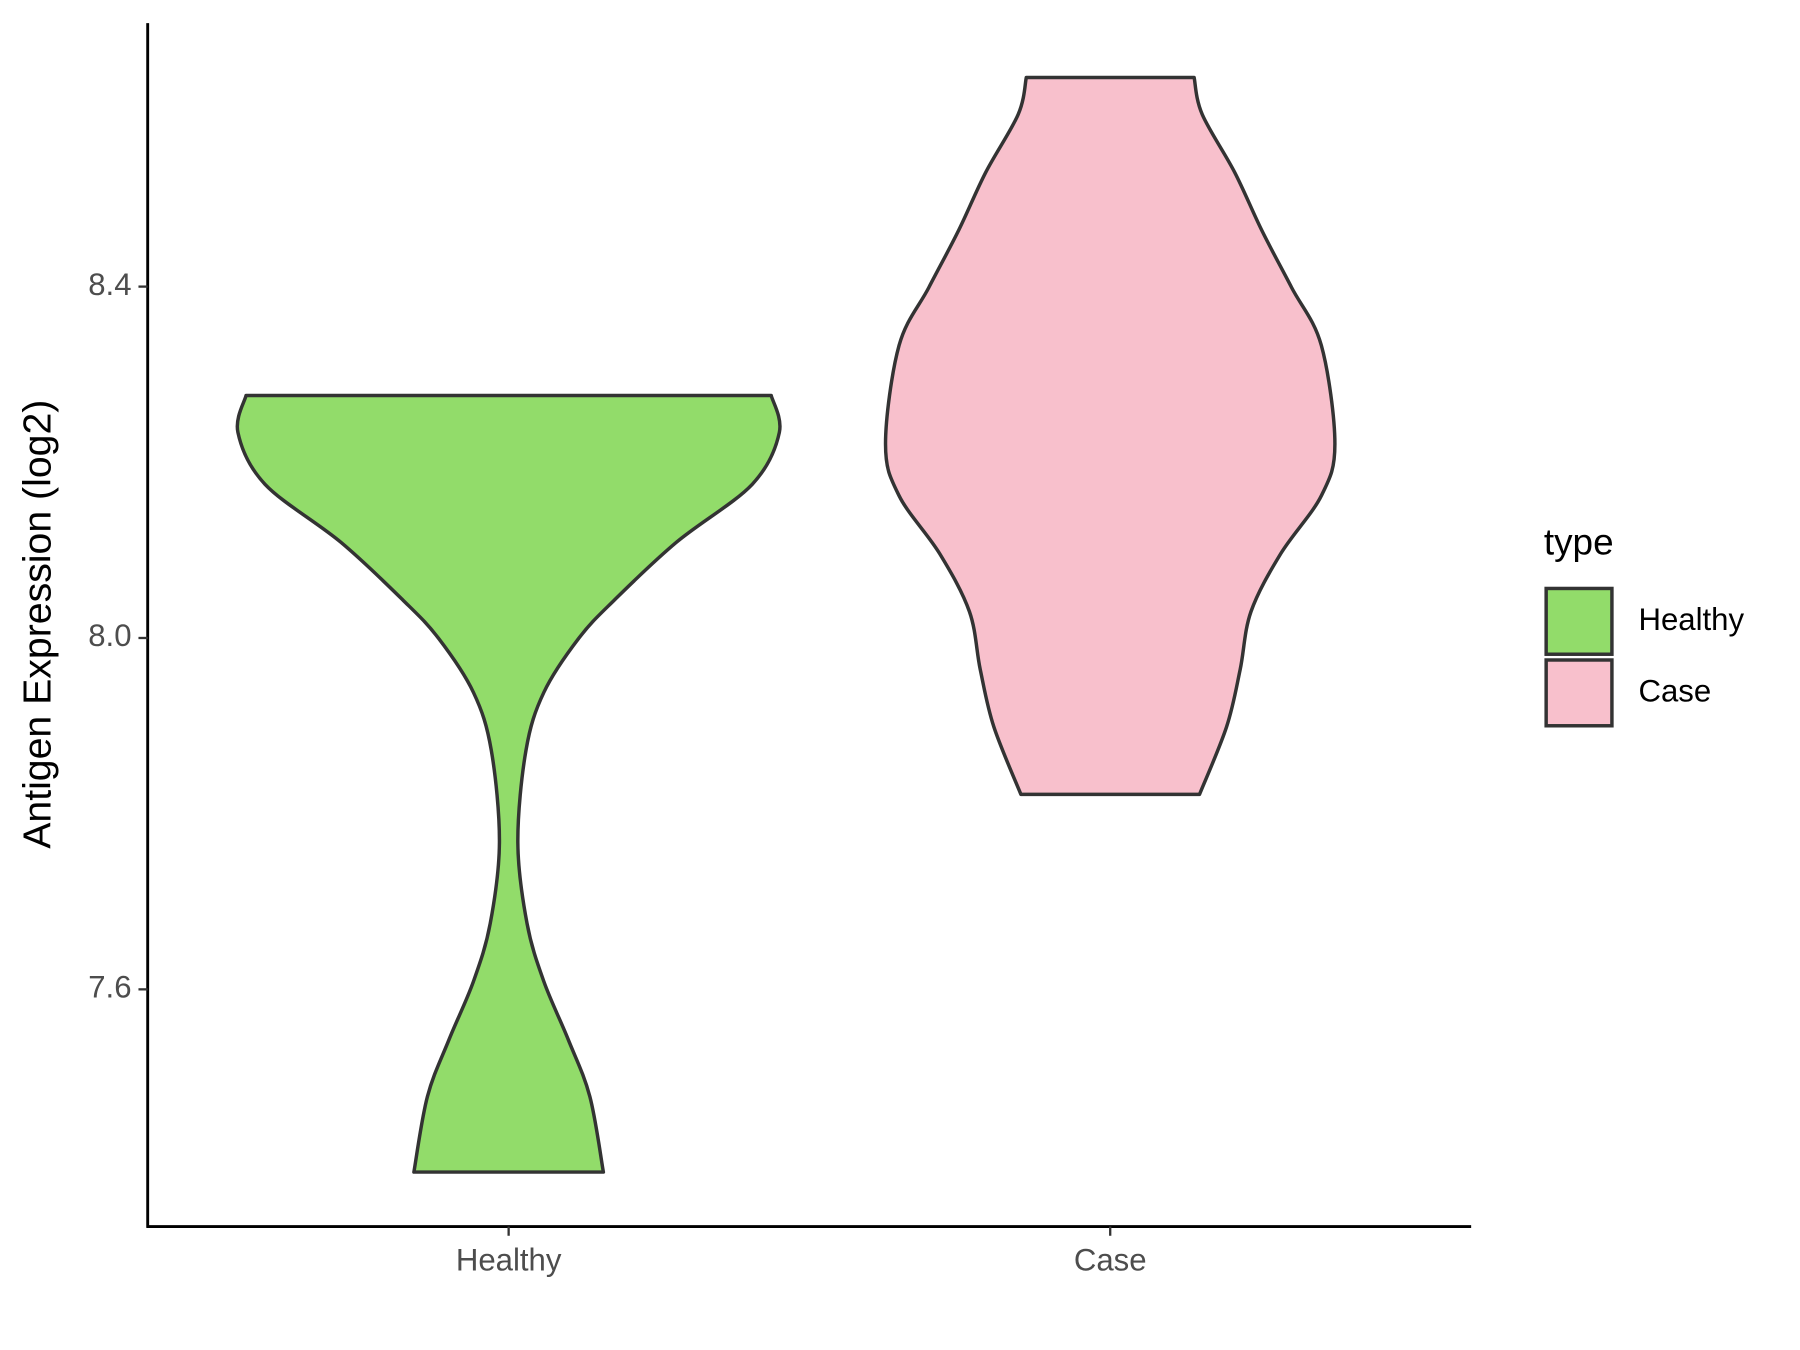 The height and width of the screenshot is (1350, 1800). What do you see at coordinates (1674, 691) in the screenshot?
I see `legend-label: Case` at bounding box center [1674, 691].